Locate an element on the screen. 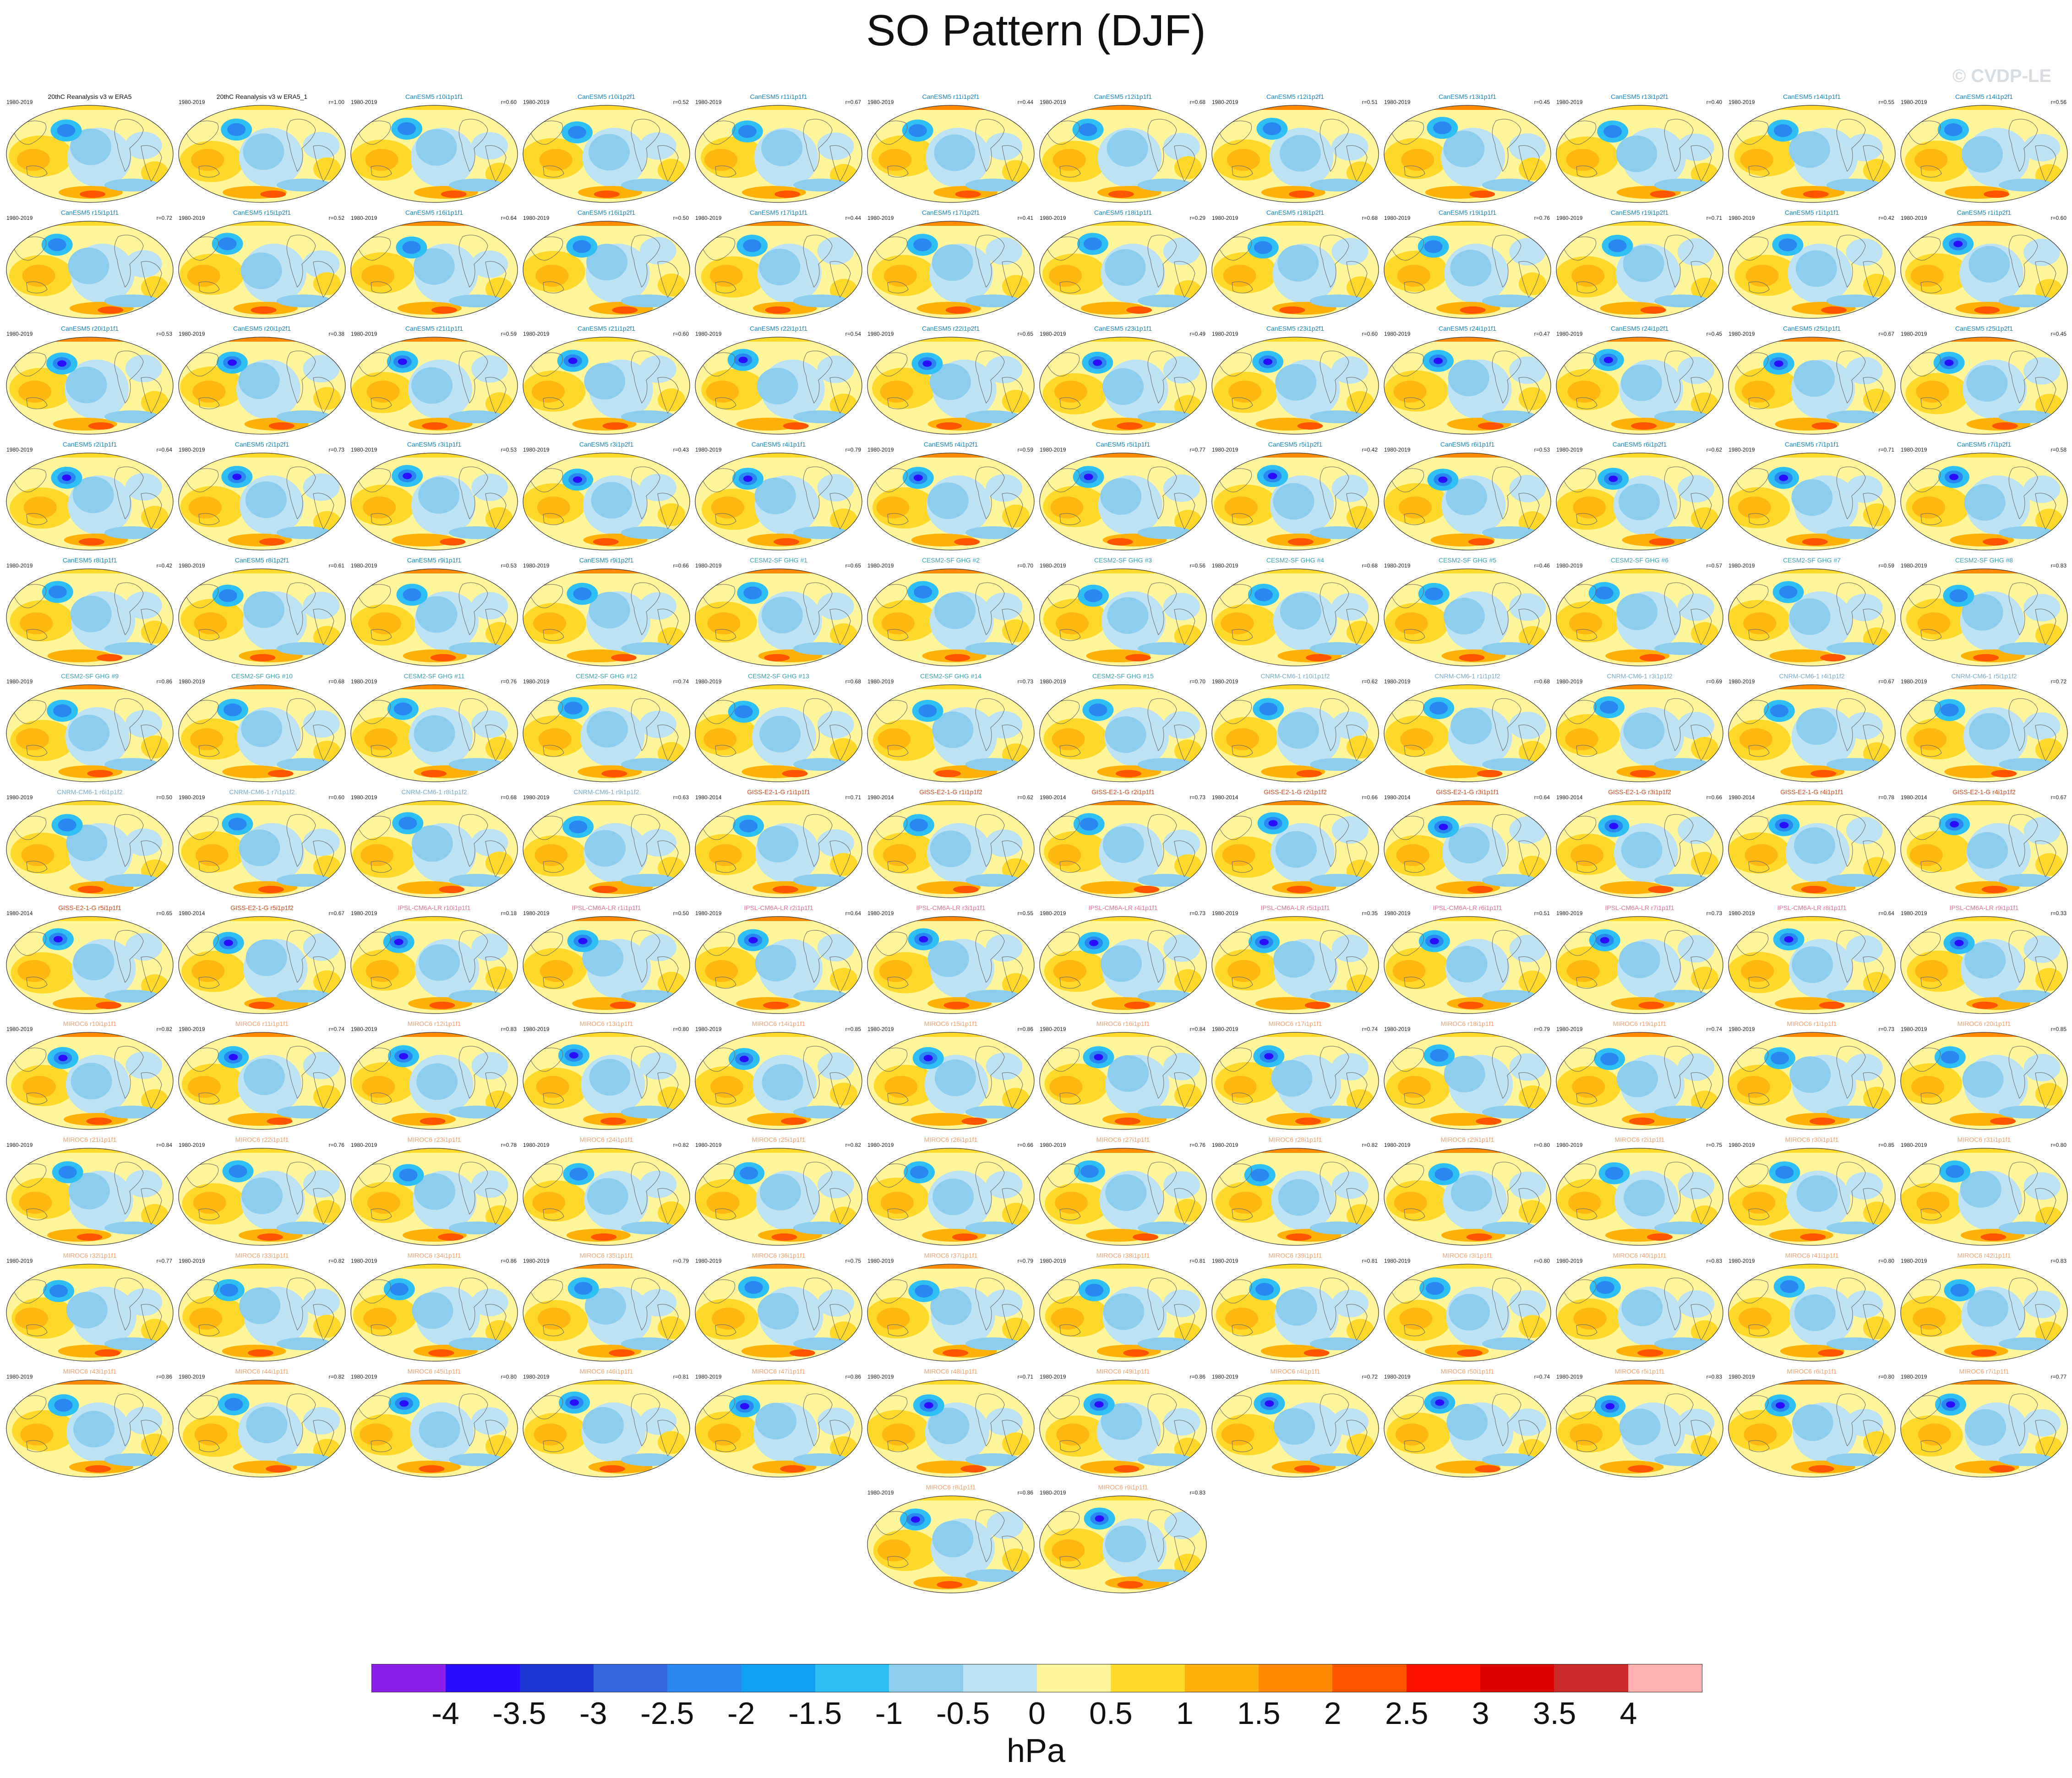 The width and height of the screenshot is (2072, 1778). colorbar-tick-label: 0.5 is located at coordinates (1111, 1713).